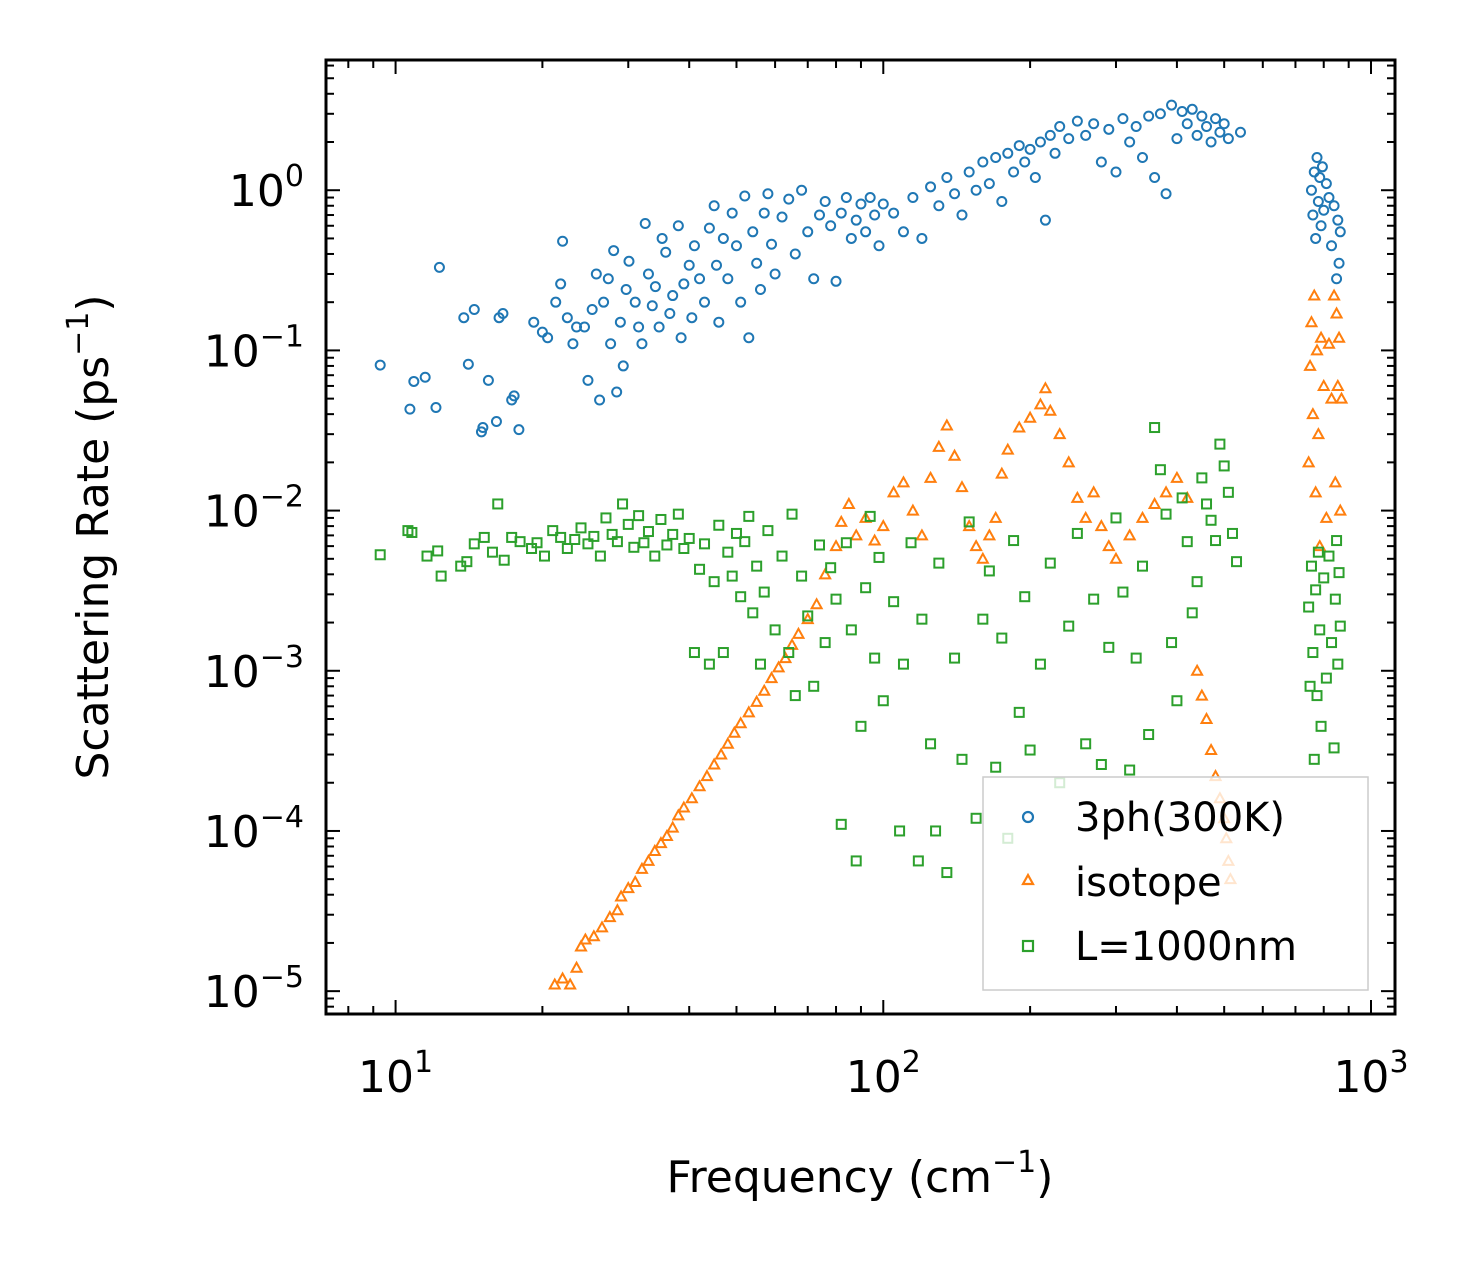  I want to click on legend-marker-l1000nm, so click(1028, 946).